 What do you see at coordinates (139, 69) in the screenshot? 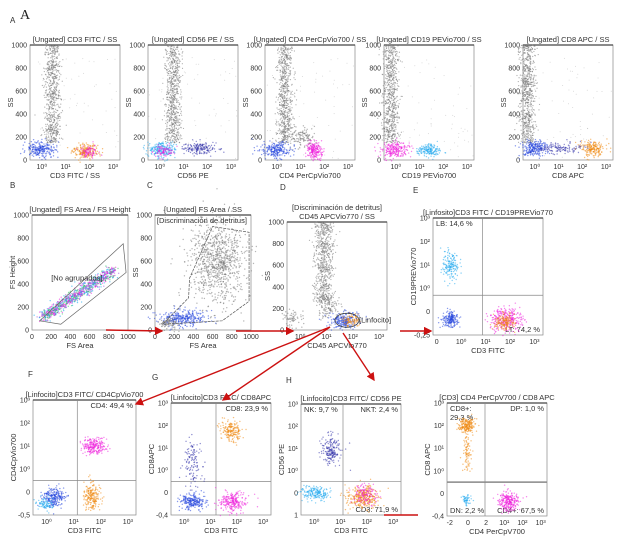
I see `y-tick-label: 800` at bounding box center [139, 69].